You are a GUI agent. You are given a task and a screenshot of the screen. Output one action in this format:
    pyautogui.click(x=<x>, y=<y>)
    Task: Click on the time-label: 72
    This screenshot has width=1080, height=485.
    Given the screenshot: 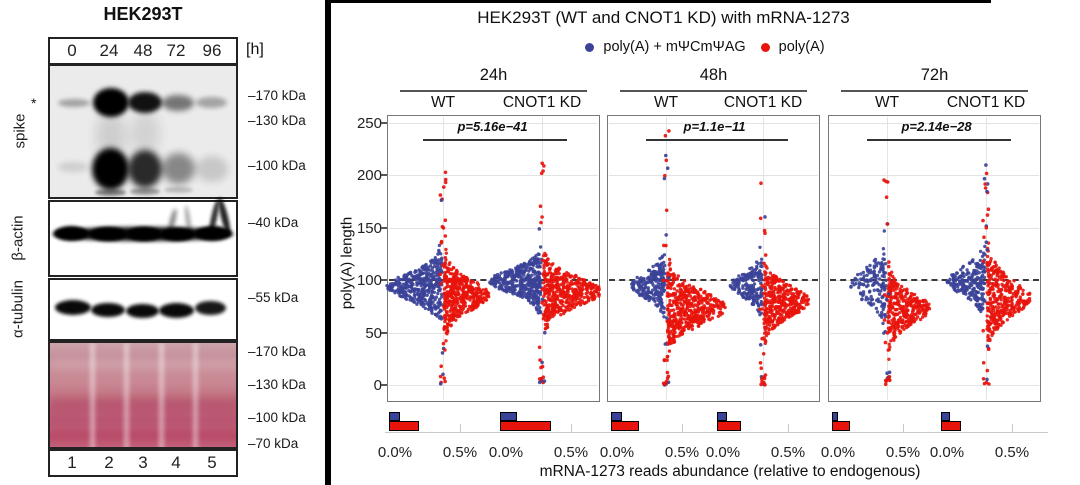 What is the action you would take?
    pyautogui.click(x=176, y=50)
    